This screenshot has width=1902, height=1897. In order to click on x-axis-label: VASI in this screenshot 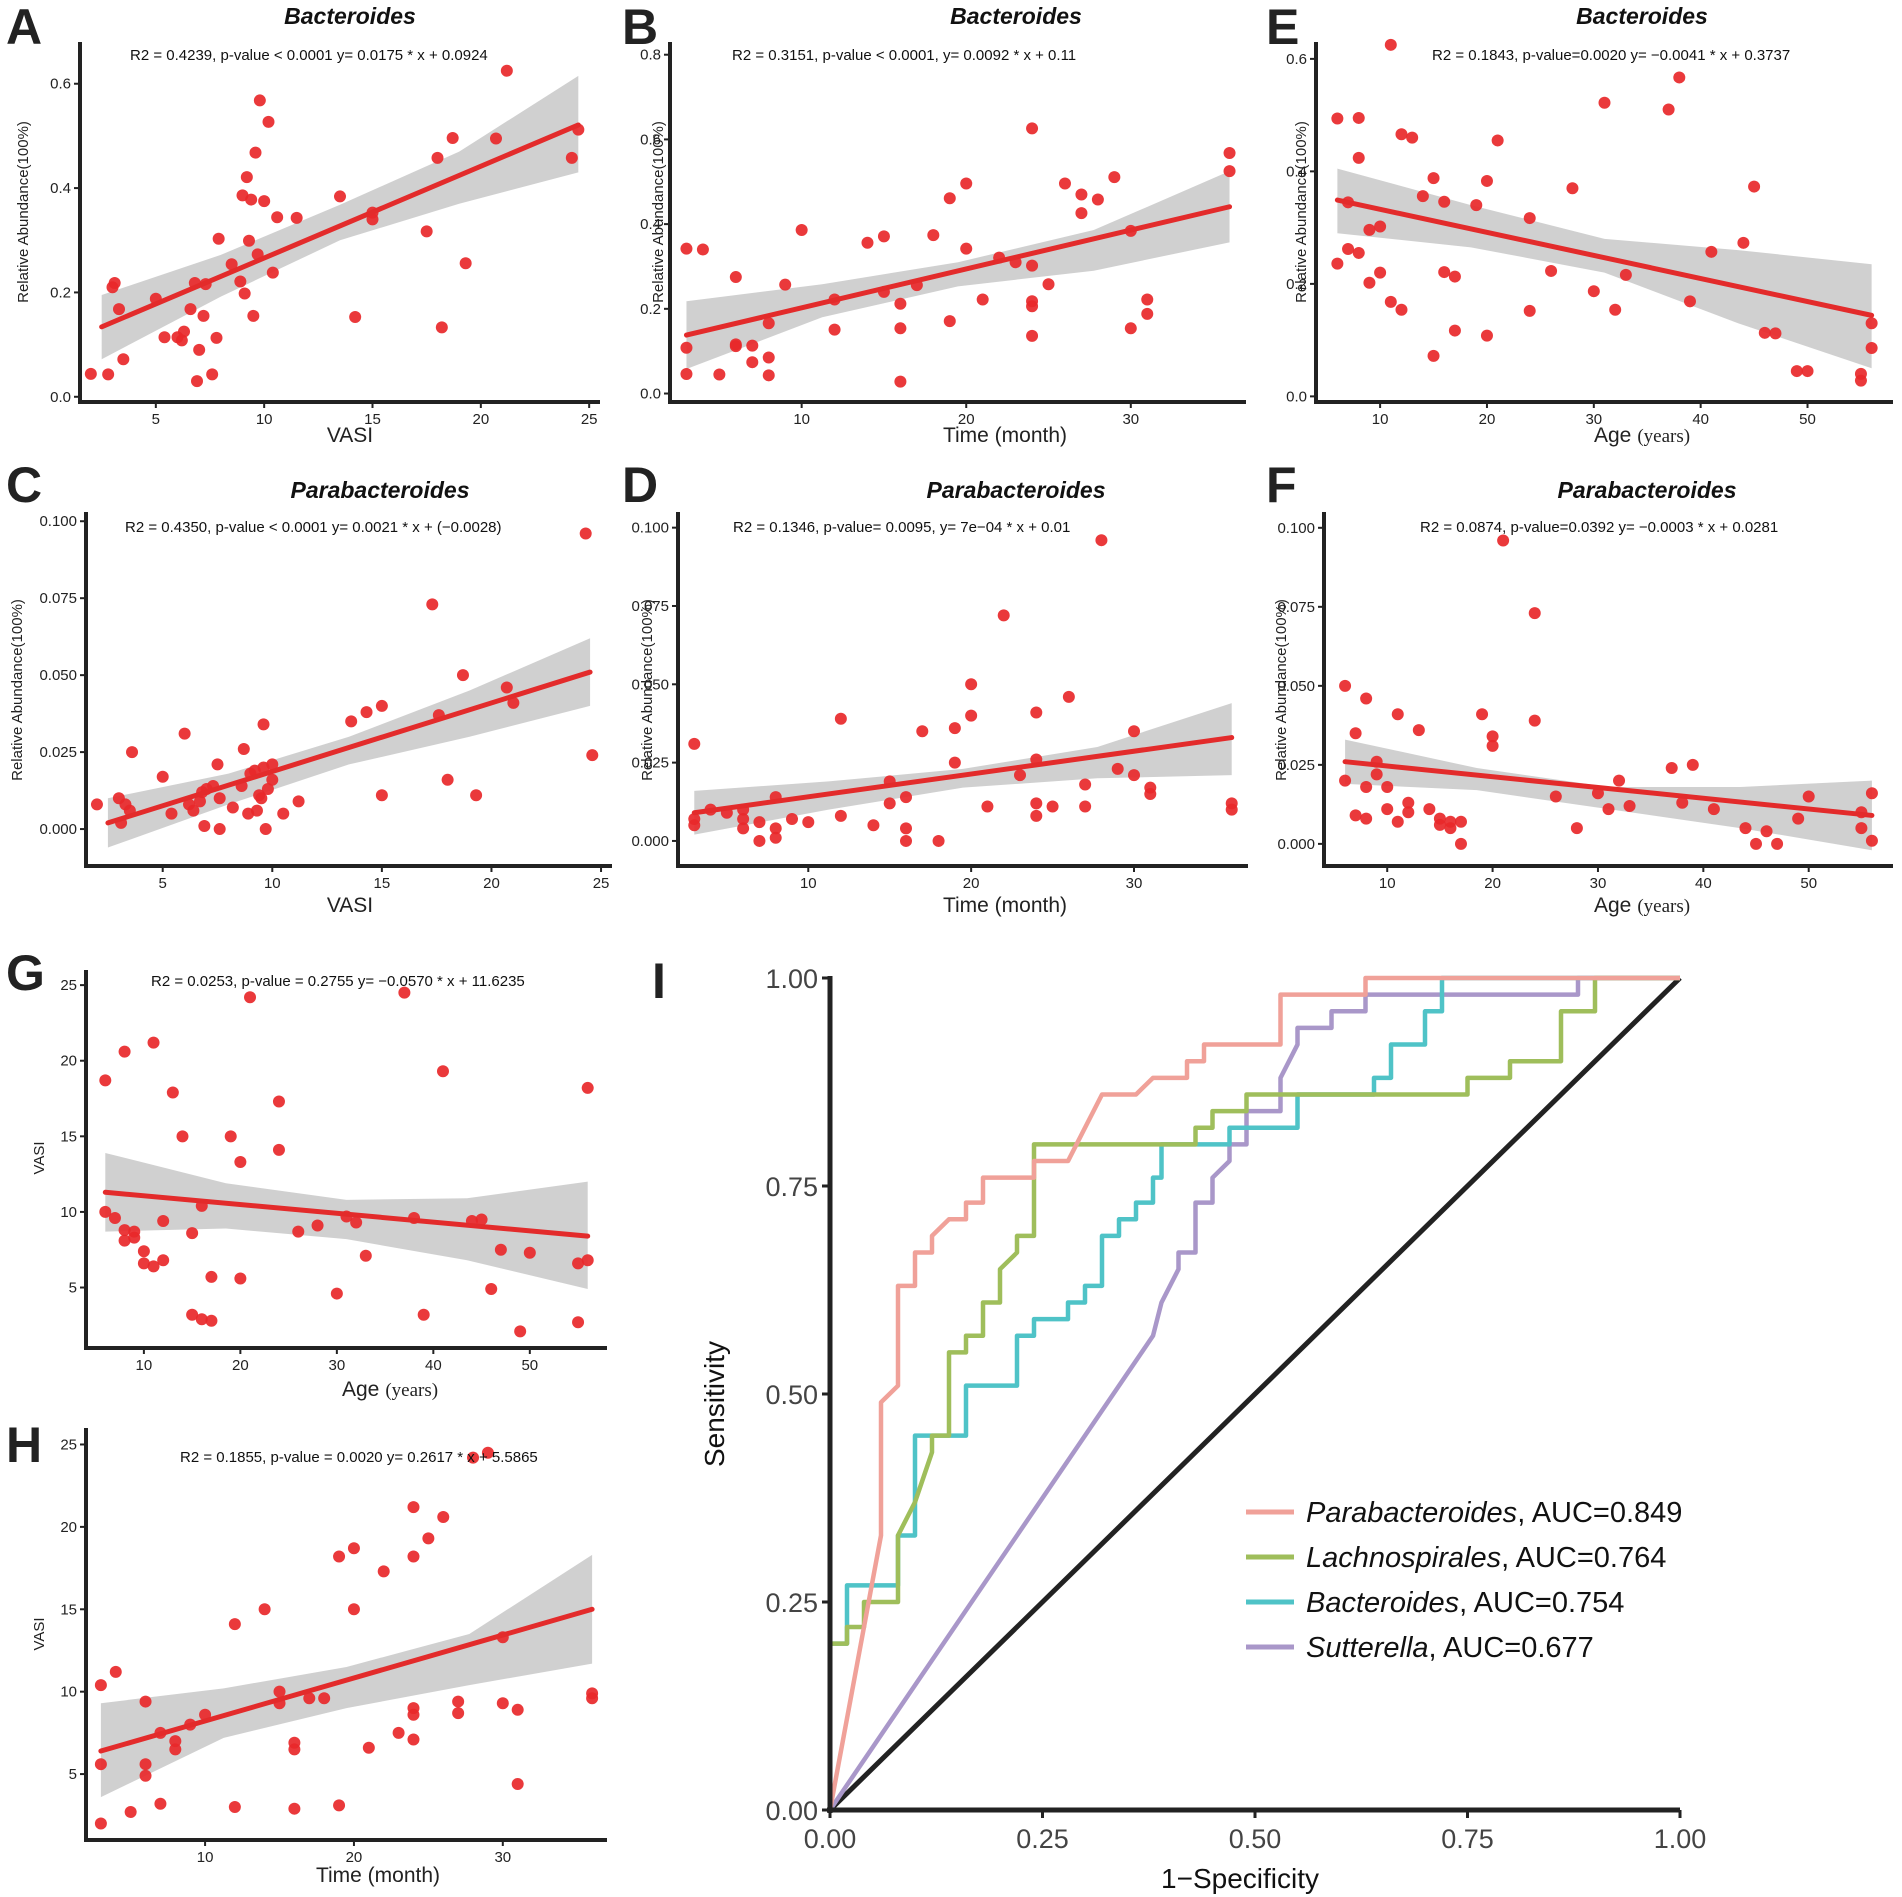, I will do `click(350, 905)`.